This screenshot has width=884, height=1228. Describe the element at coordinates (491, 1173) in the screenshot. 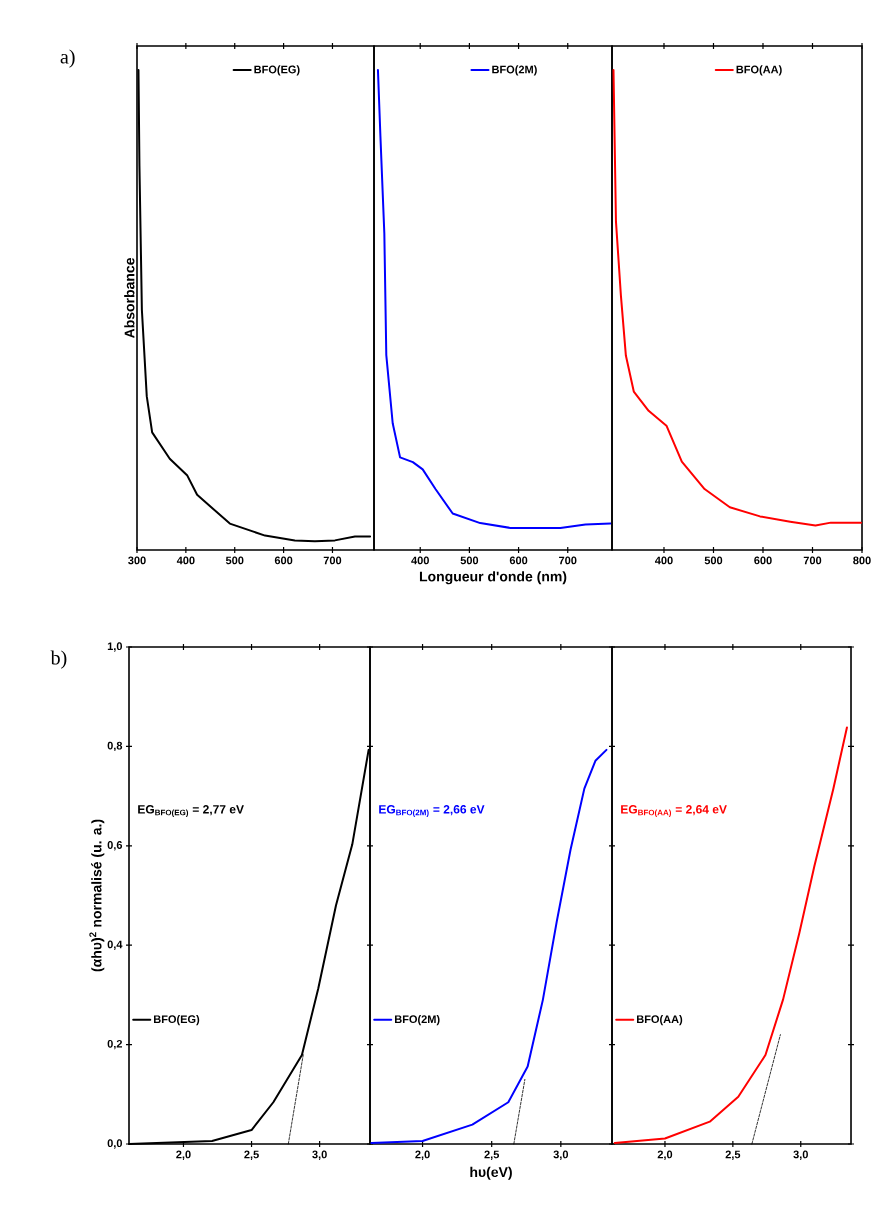

I see `x-axis-title: hυ(eV)` at that location.